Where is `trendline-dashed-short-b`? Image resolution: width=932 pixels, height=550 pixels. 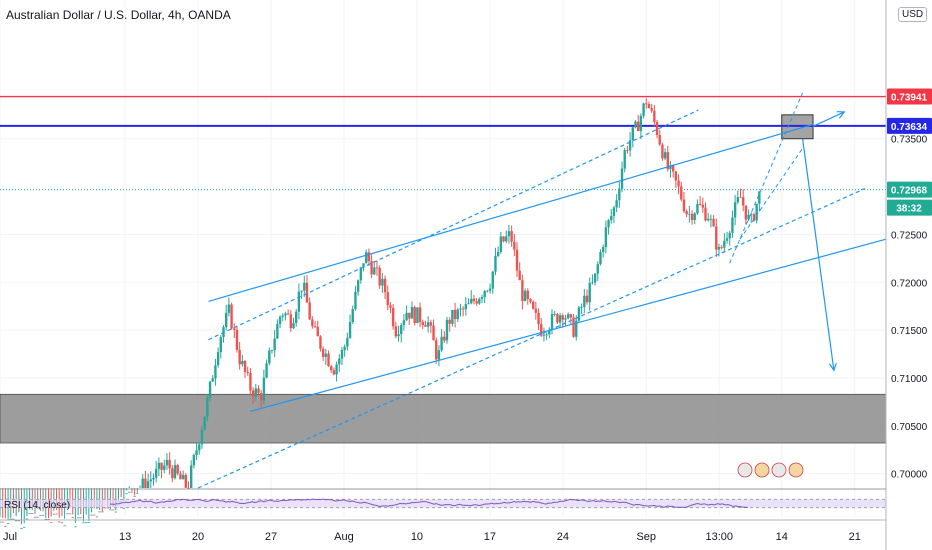 trendline-dashed-short-b is located at coordinates (771, 194).